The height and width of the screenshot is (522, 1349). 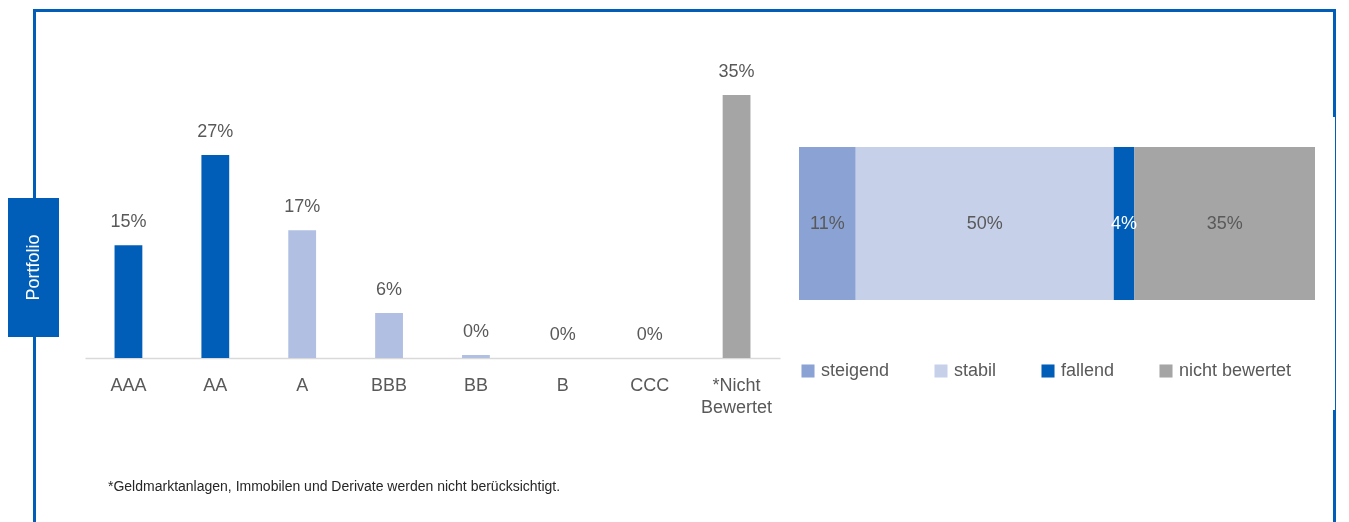 I want to click on x-tick-label: AA, so click(x=215, y=384).